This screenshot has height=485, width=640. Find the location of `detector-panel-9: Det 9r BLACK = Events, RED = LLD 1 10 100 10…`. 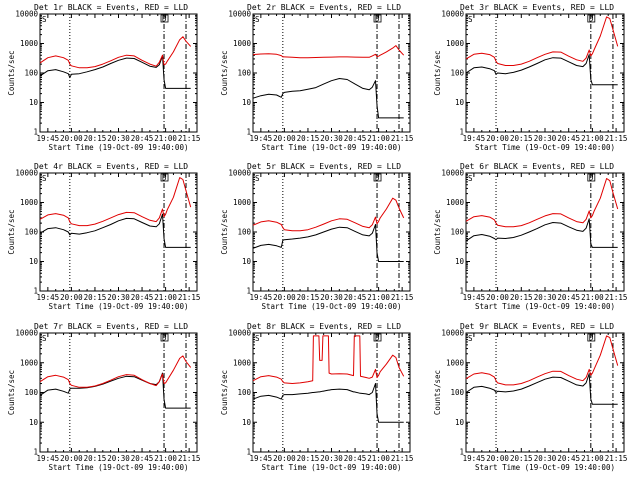

detector-panel-9: Det 9r BLACK = Events, RED = LLD 1 10 100 10… is located at coordinates (530, 397).